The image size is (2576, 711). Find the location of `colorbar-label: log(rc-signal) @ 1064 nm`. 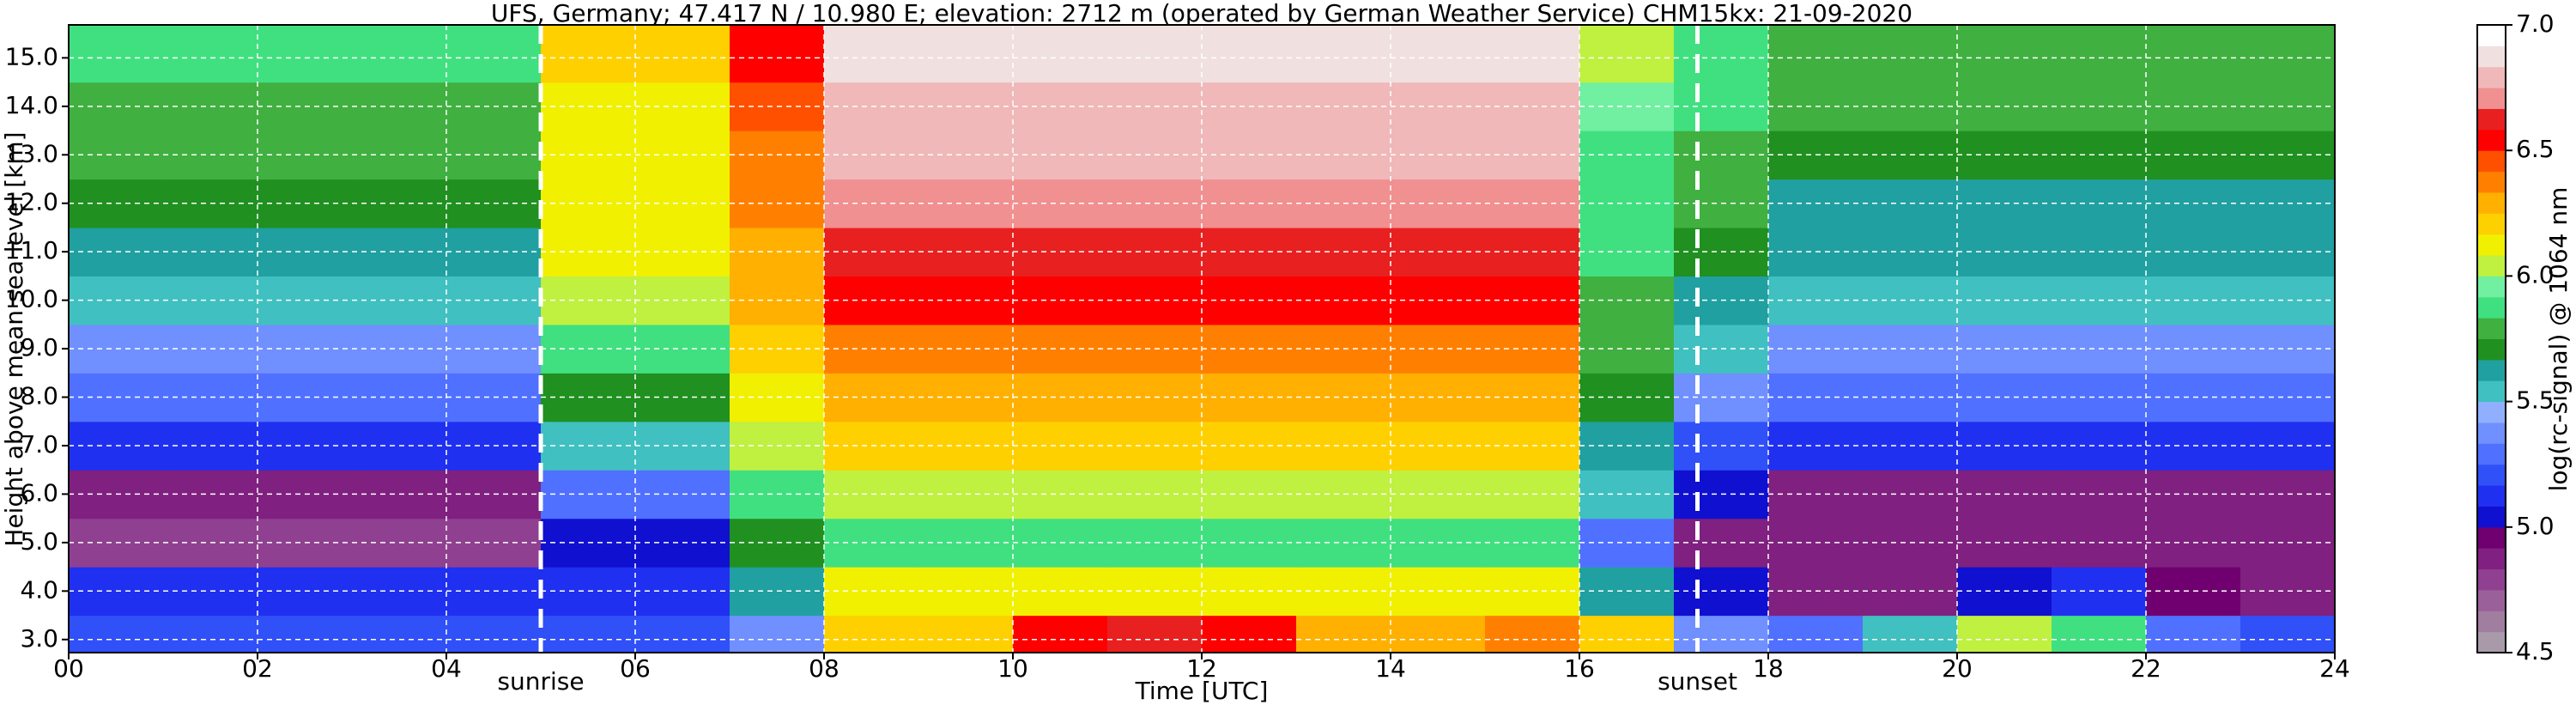

colorbar-label: log(rc-signal) @ 1064 nm is located at coordinates (2558, 339).